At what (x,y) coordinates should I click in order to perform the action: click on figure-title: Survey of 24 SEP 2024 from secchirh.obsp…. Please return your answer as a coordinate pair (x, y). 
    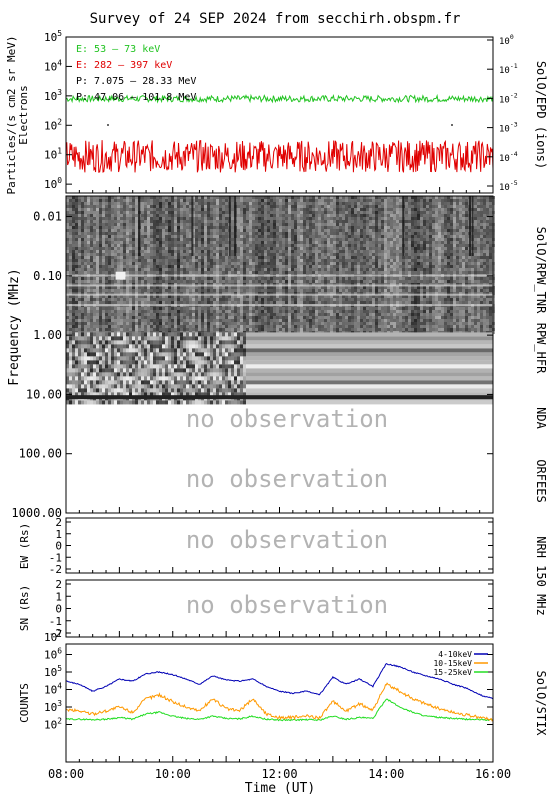
    Looking at the image, I should click on (275, 19).